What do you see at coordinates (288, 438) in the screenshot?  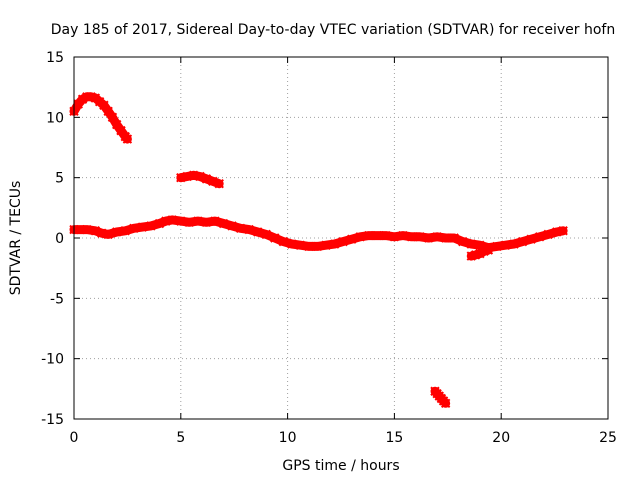 I see `x-tick-label: 10` at bounding box center [288, 438].